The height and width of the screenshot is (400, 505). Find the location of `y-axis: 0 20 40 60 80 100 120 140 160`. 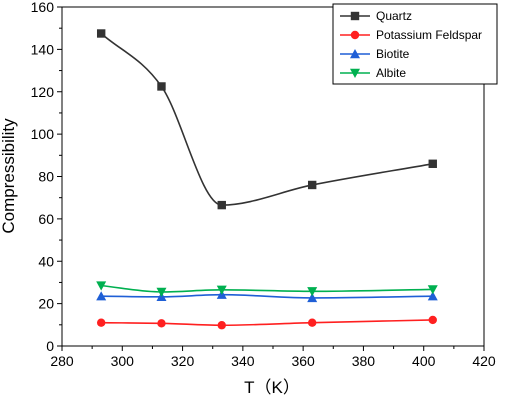

y-axis: 0 20 40 60 80 100 120 140 160 is located at coordinates (46, 177).